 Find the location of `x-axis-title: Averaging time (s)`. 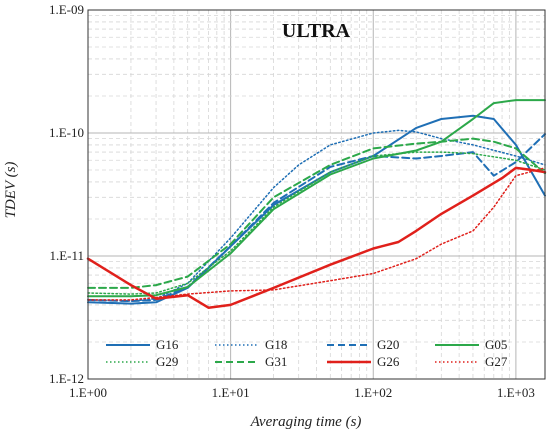

x-axis-title: Averaging time (s) is located at coordinates (306, 422).